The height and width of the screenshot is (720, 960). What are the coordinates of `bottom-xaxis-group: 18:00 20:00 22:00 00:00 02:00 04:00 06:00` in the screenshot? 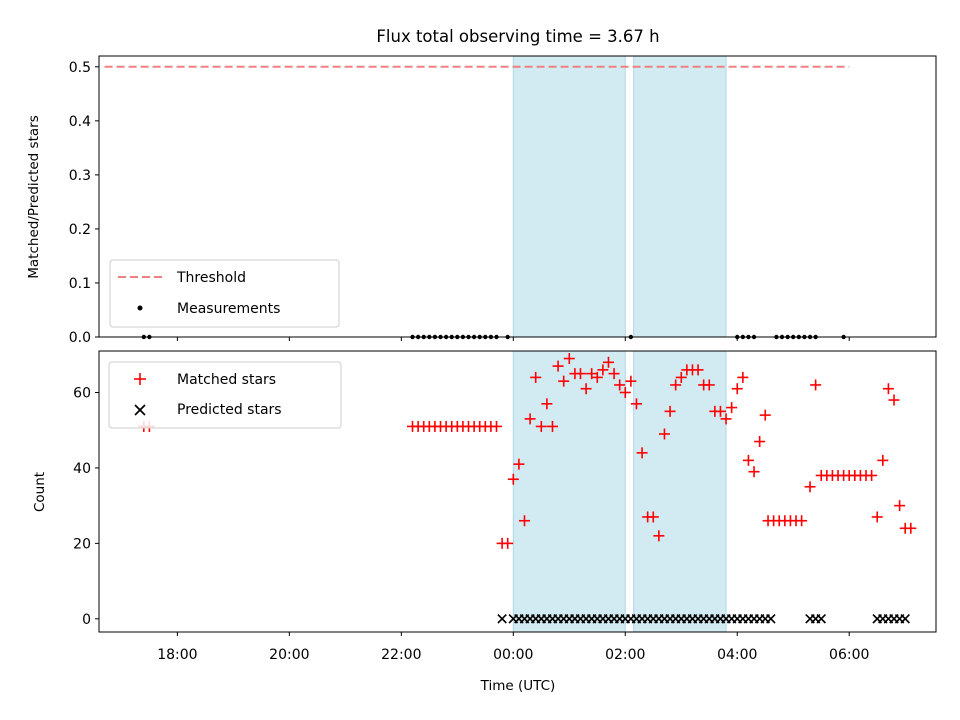 It's located at (513, 647).